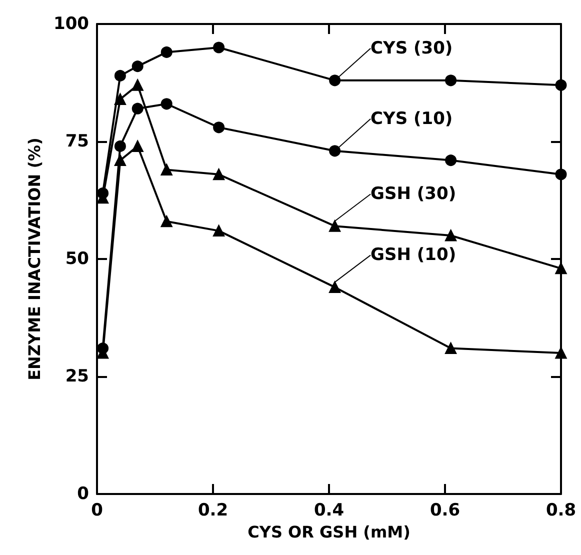 The width and height of the screenshot is (581, 555). Describe the element at coordinates (77, 376) in the screenshot. I see `y-tick-label: 25` at that location.